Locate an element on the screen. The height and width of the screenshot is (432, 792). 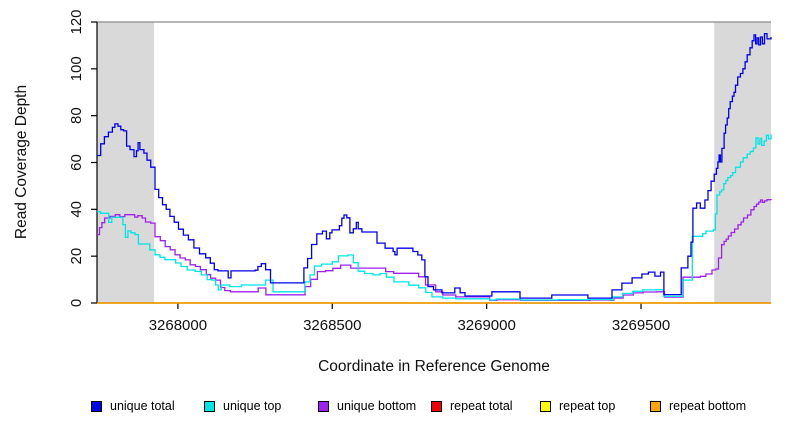
legend-swatch-unique-bottom is located at coordinates (323, 406).